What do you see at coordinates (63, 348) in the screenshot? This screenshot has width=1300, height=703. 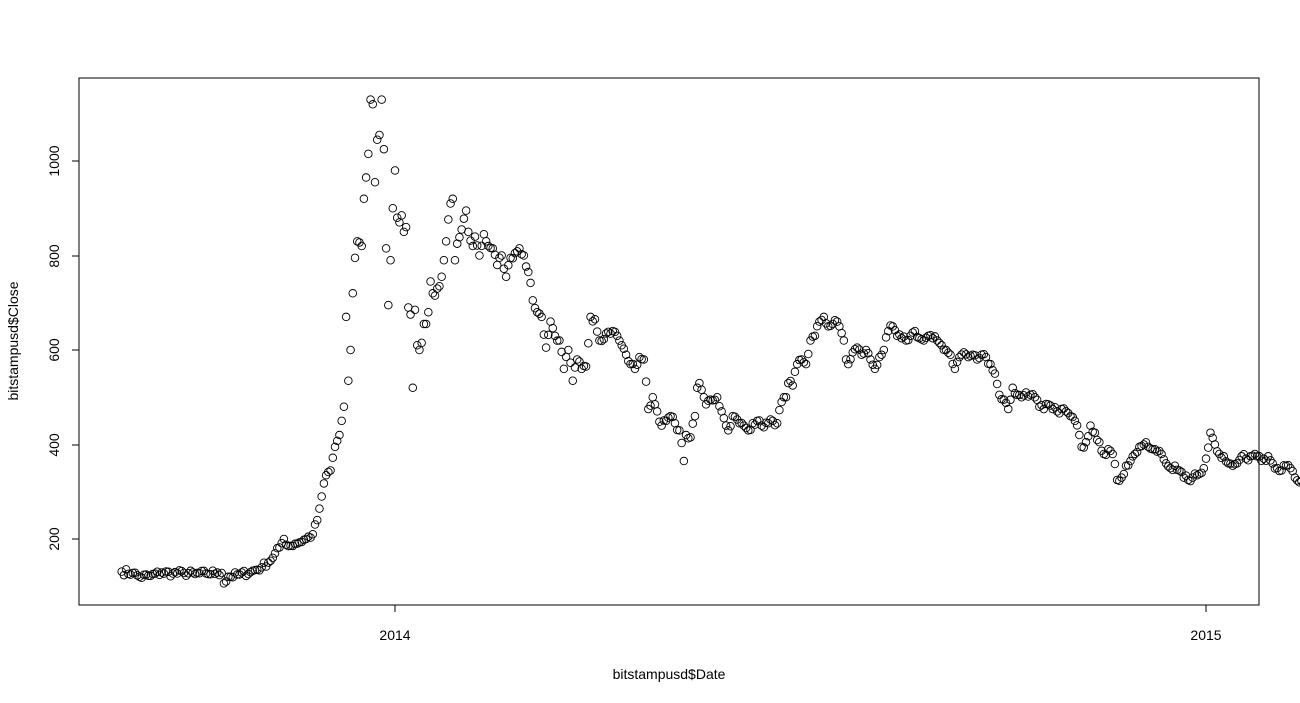 I see `y-axis: 200 400 600 800 1000` at bounding box center [63, 348].